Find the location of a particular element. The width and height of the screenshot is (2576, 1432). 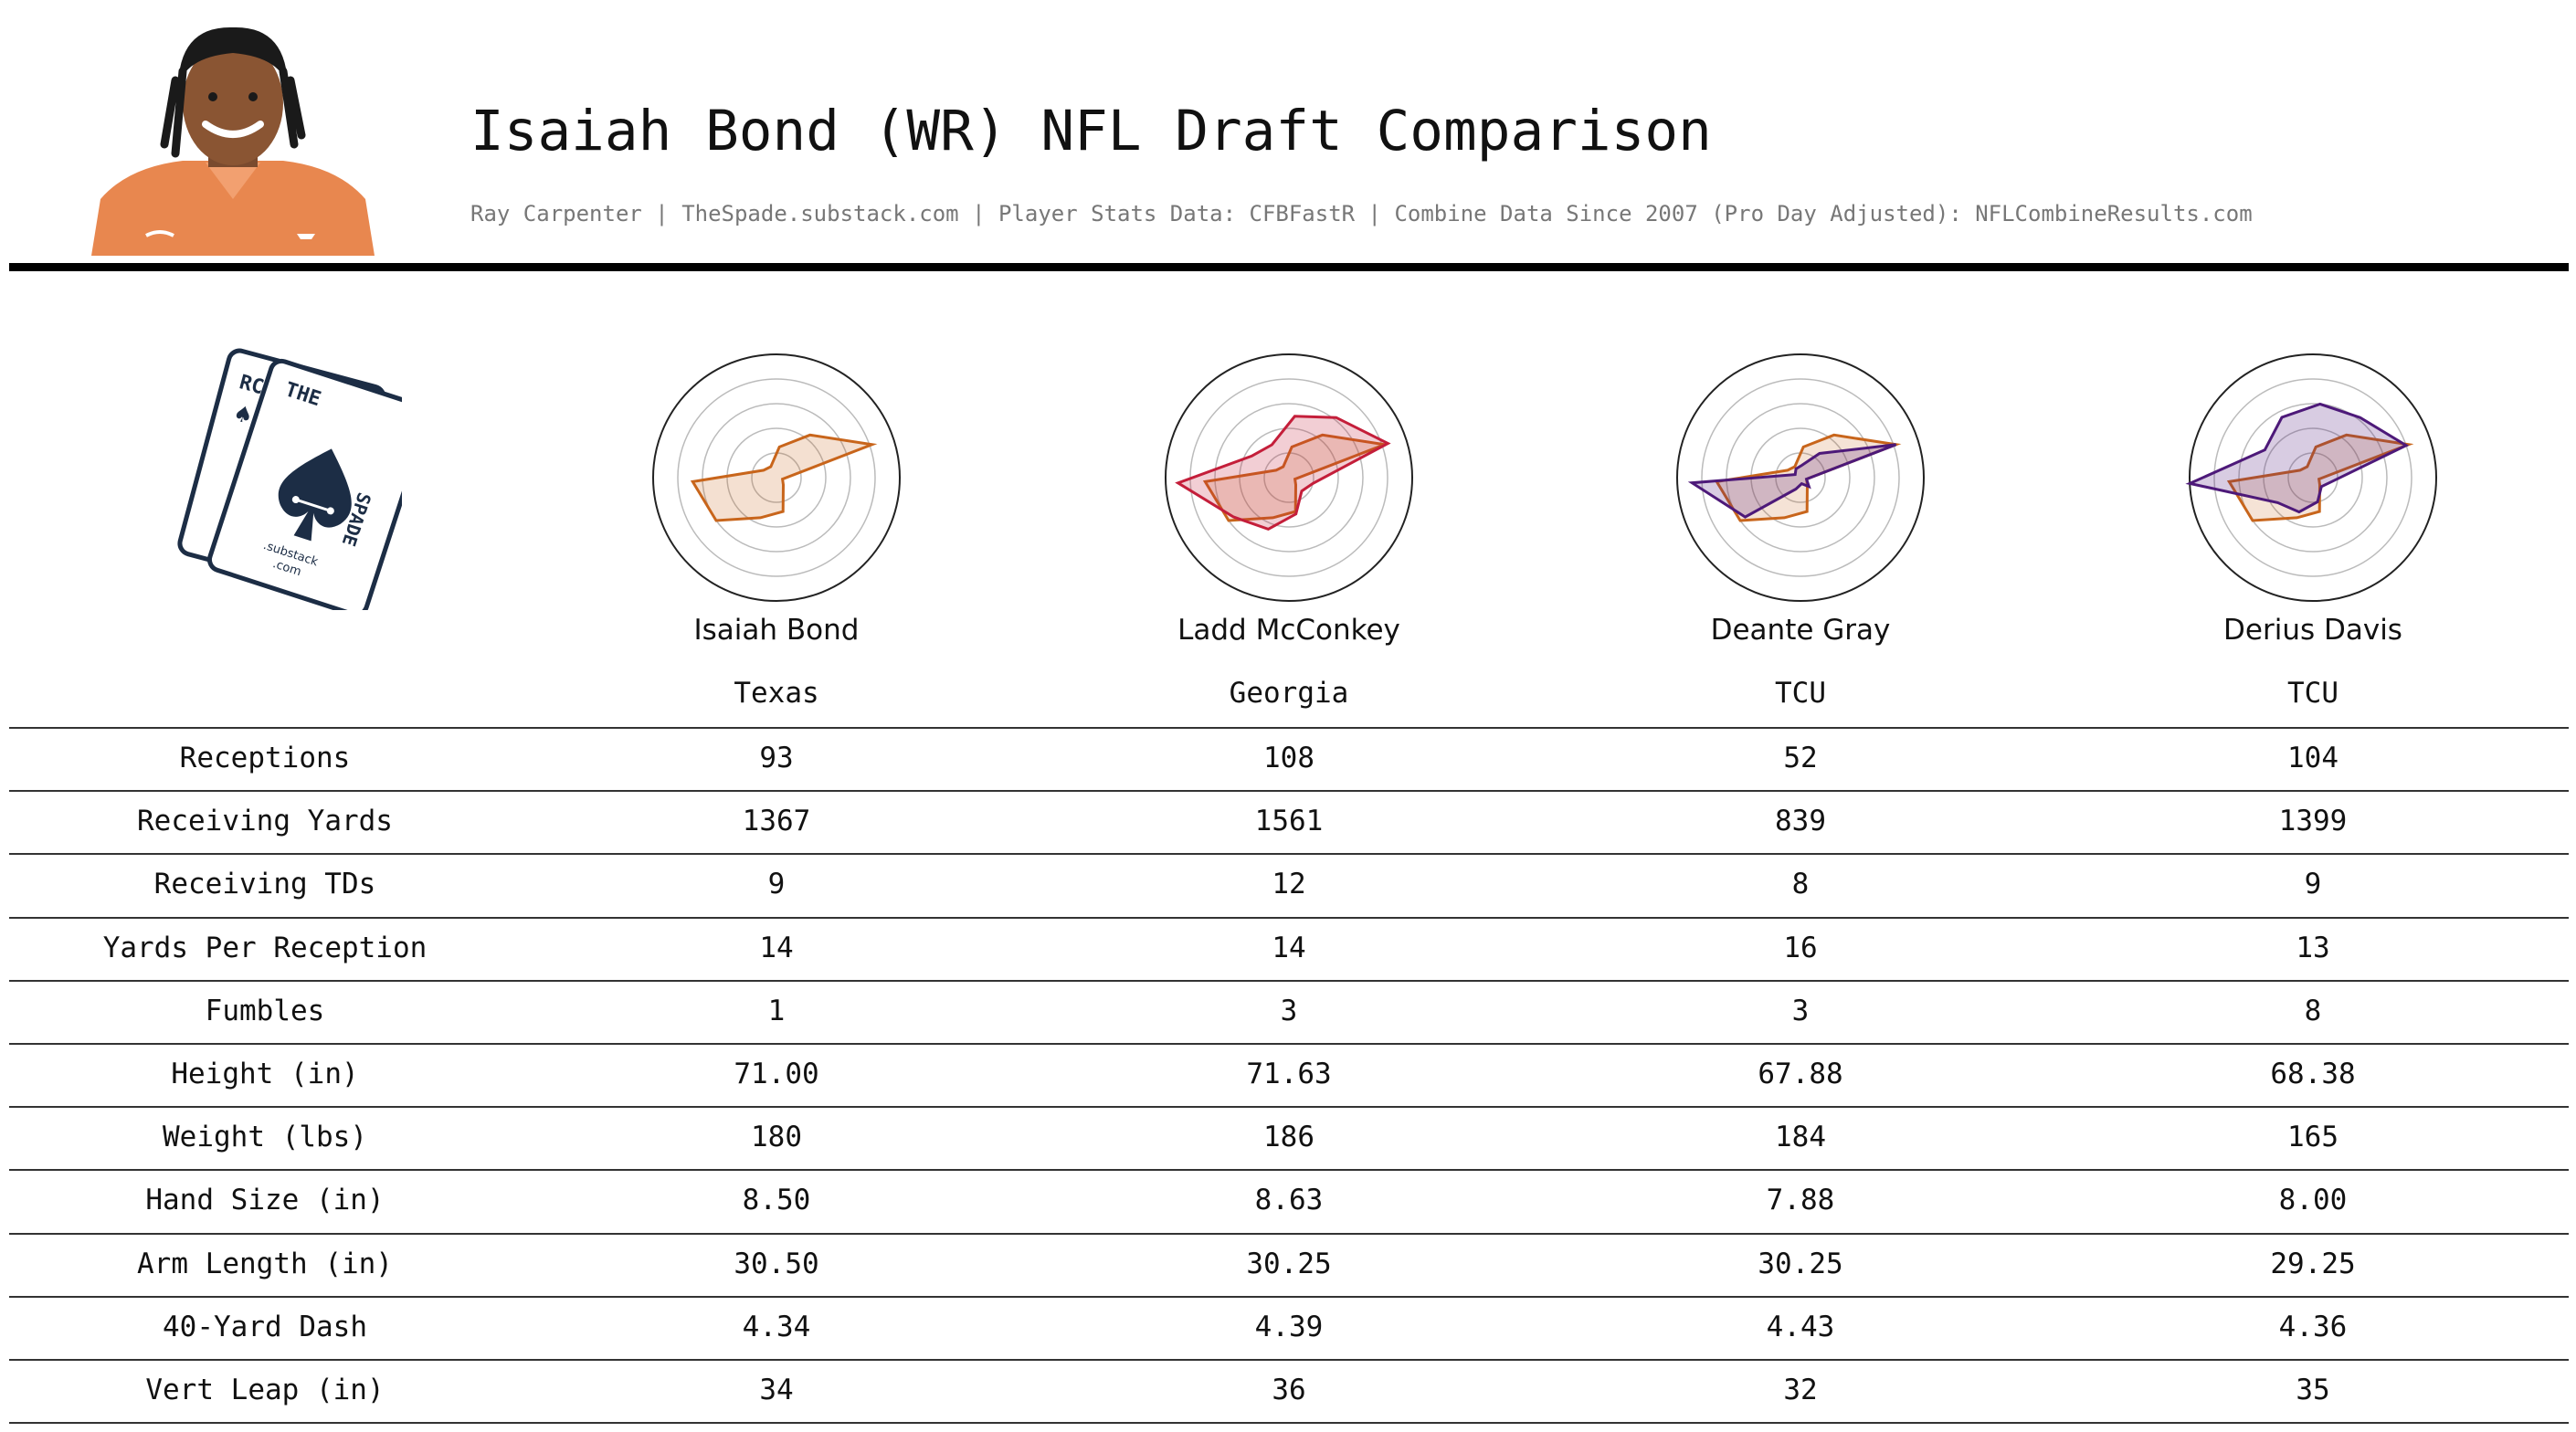

player-name-1: Isaiah Bond is located at coordinates (776, 630).